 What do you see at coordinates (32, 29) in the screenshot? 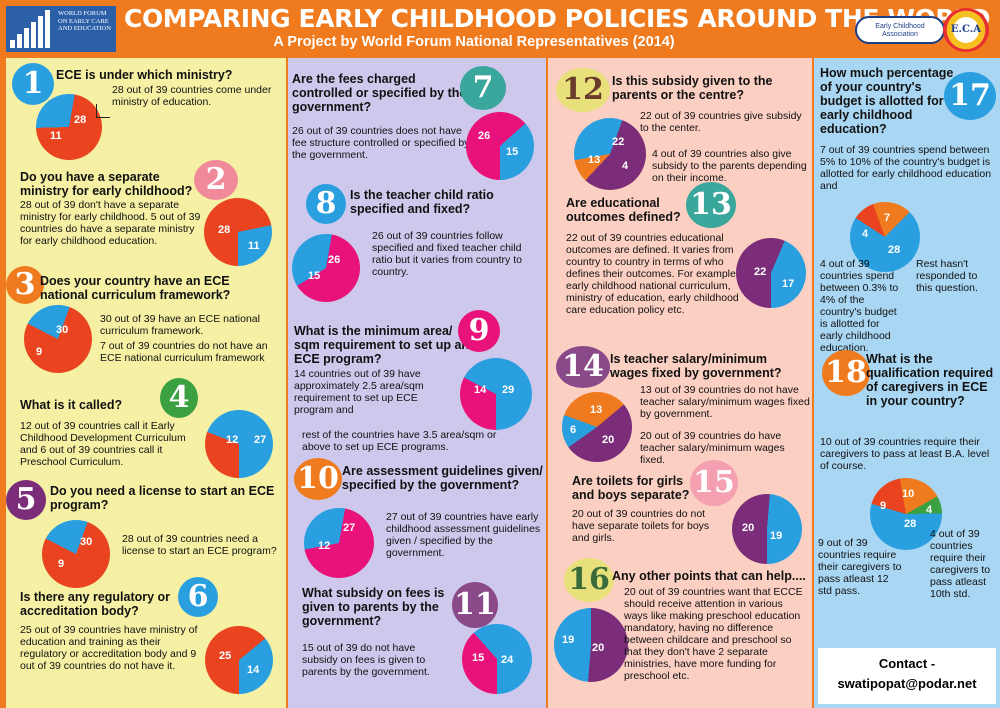
I see `bar-chart-icon` at bounding box center [32, 29].